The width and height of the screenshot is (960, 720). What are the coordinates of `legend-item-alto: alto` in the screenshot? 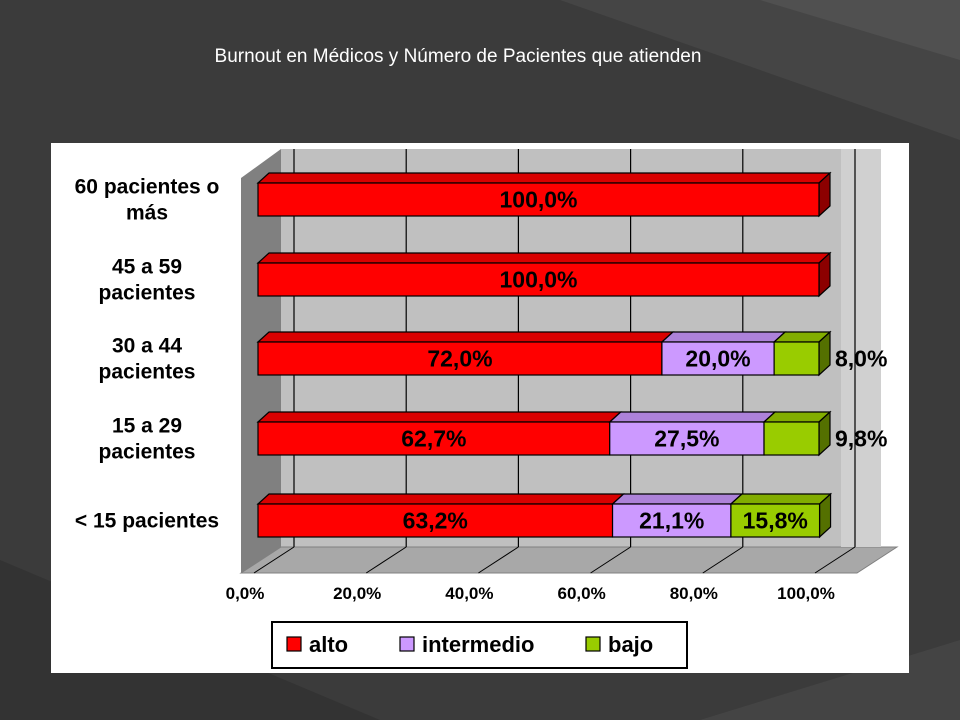 It's located at (317, 644).